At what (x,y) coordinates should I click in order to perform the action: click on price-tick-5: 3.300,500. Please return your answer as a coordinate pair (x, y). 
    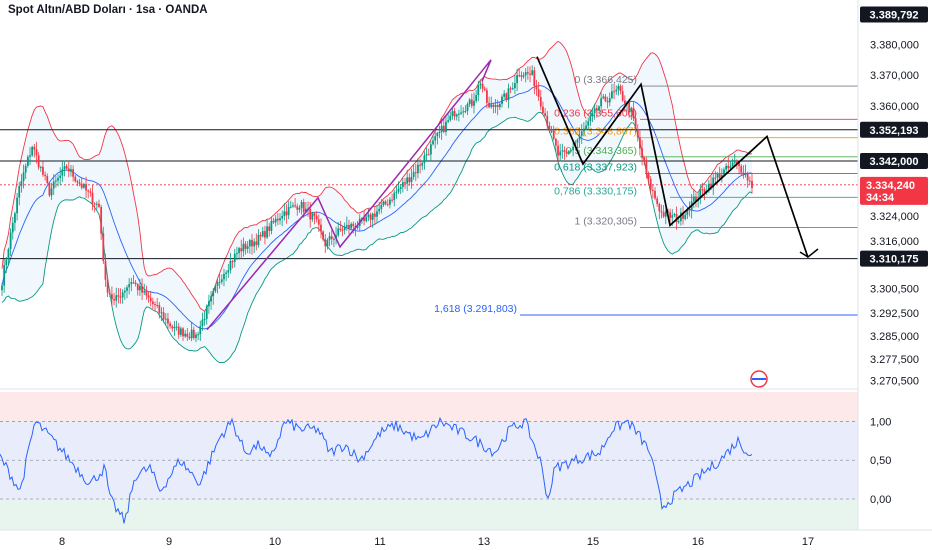
    Looking at the image, I should click on (894, 289).